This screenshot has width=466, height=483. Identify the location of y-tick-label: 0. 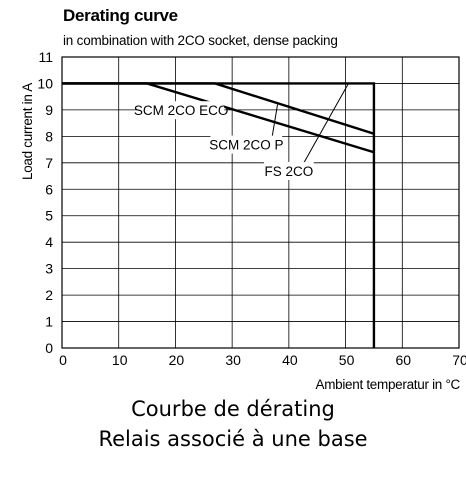
(49, 348).